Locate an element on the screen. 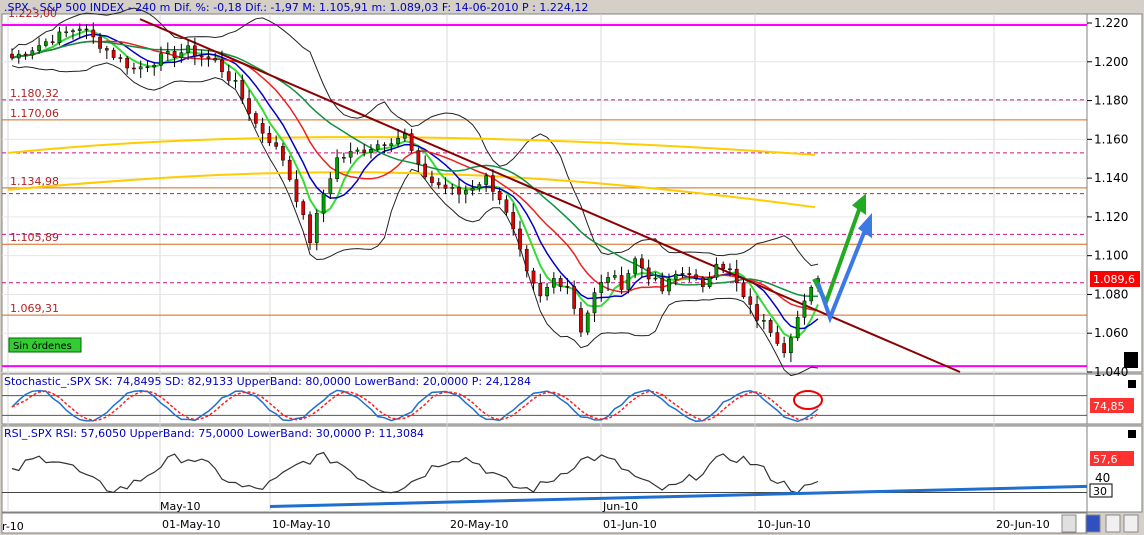 The height and width of the screenshot is (535, 1144). window-icon is located at coordinates (1113, 523).